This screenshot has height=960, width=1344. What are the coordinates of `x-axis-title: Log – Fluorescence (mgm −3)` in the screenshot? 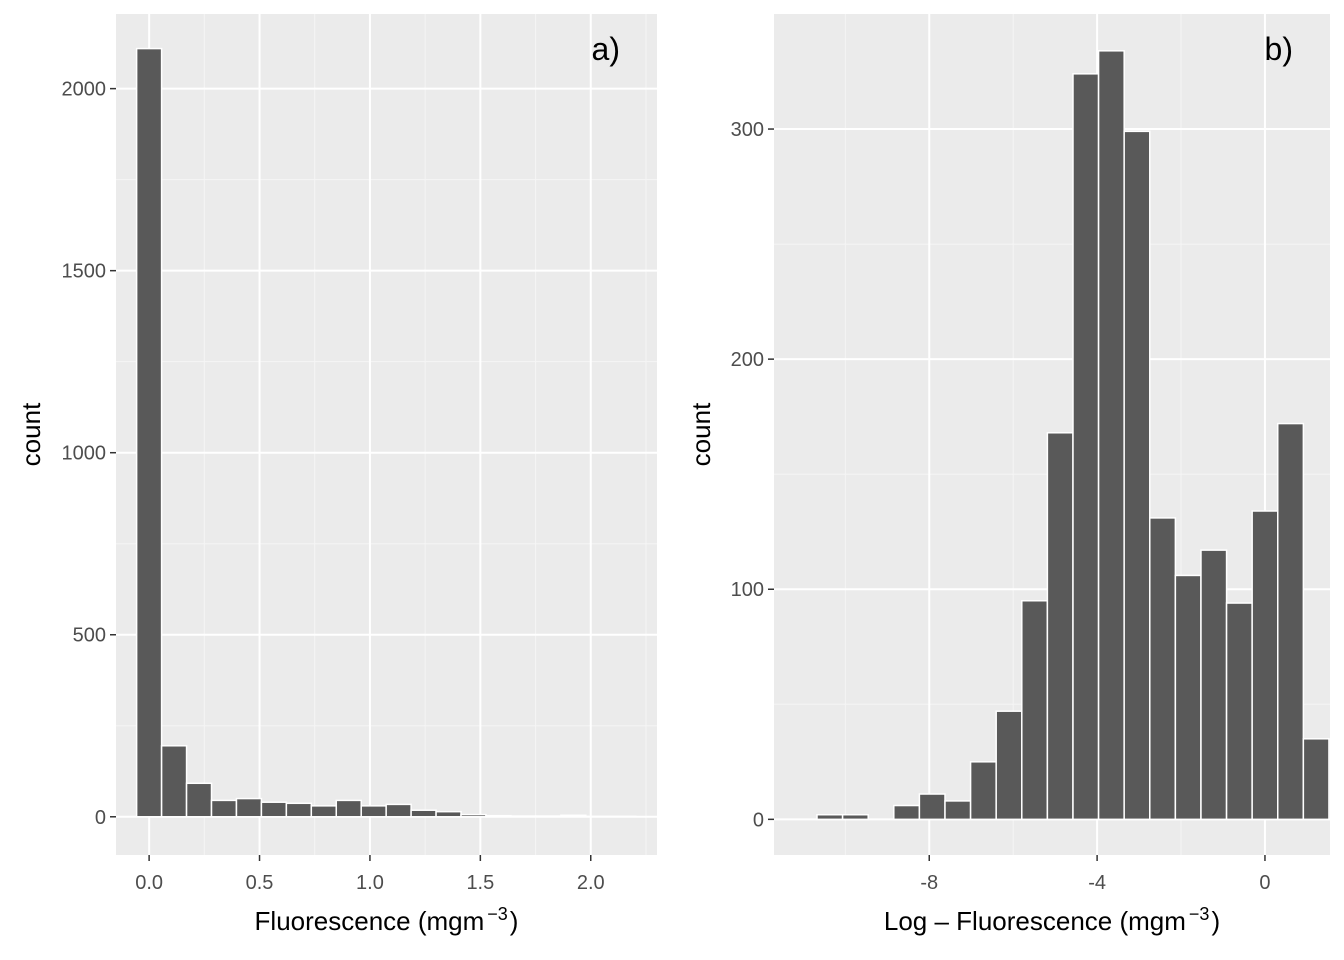 It's located at (1052, 920).